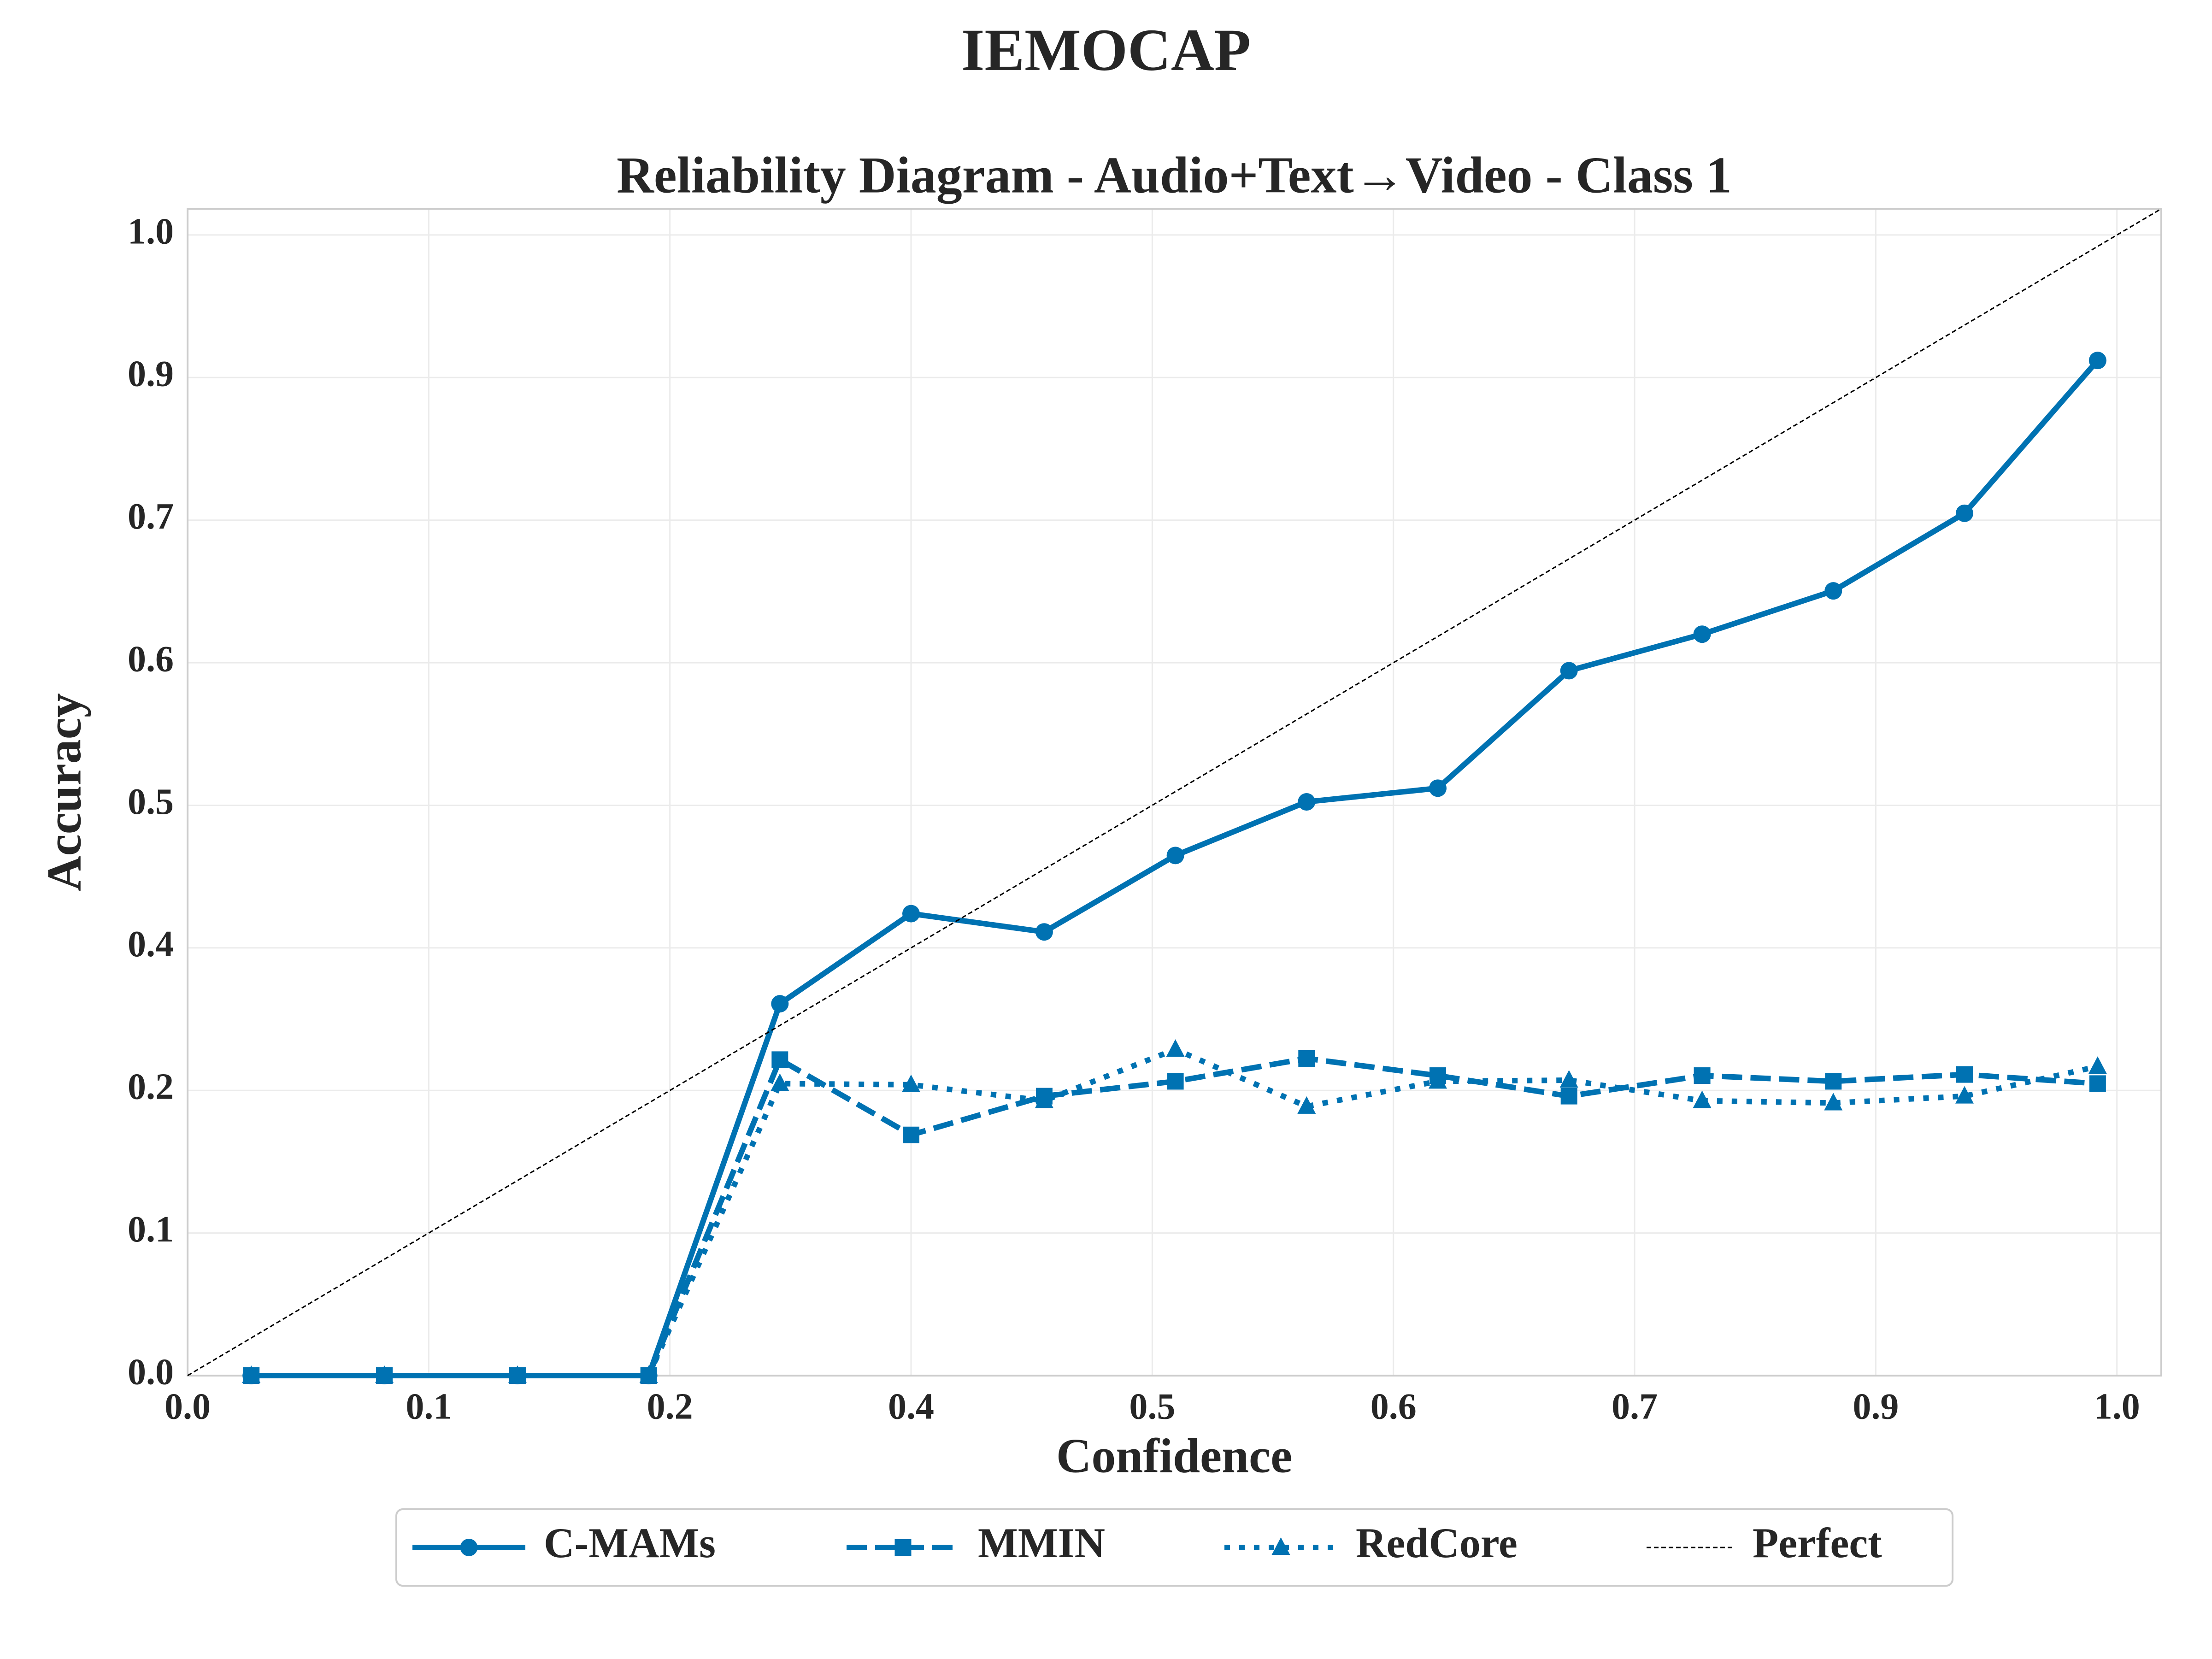 This screenshot has width=2212, height=1659. I want to click on y-tick-label: 0.7, so click(151, 516).